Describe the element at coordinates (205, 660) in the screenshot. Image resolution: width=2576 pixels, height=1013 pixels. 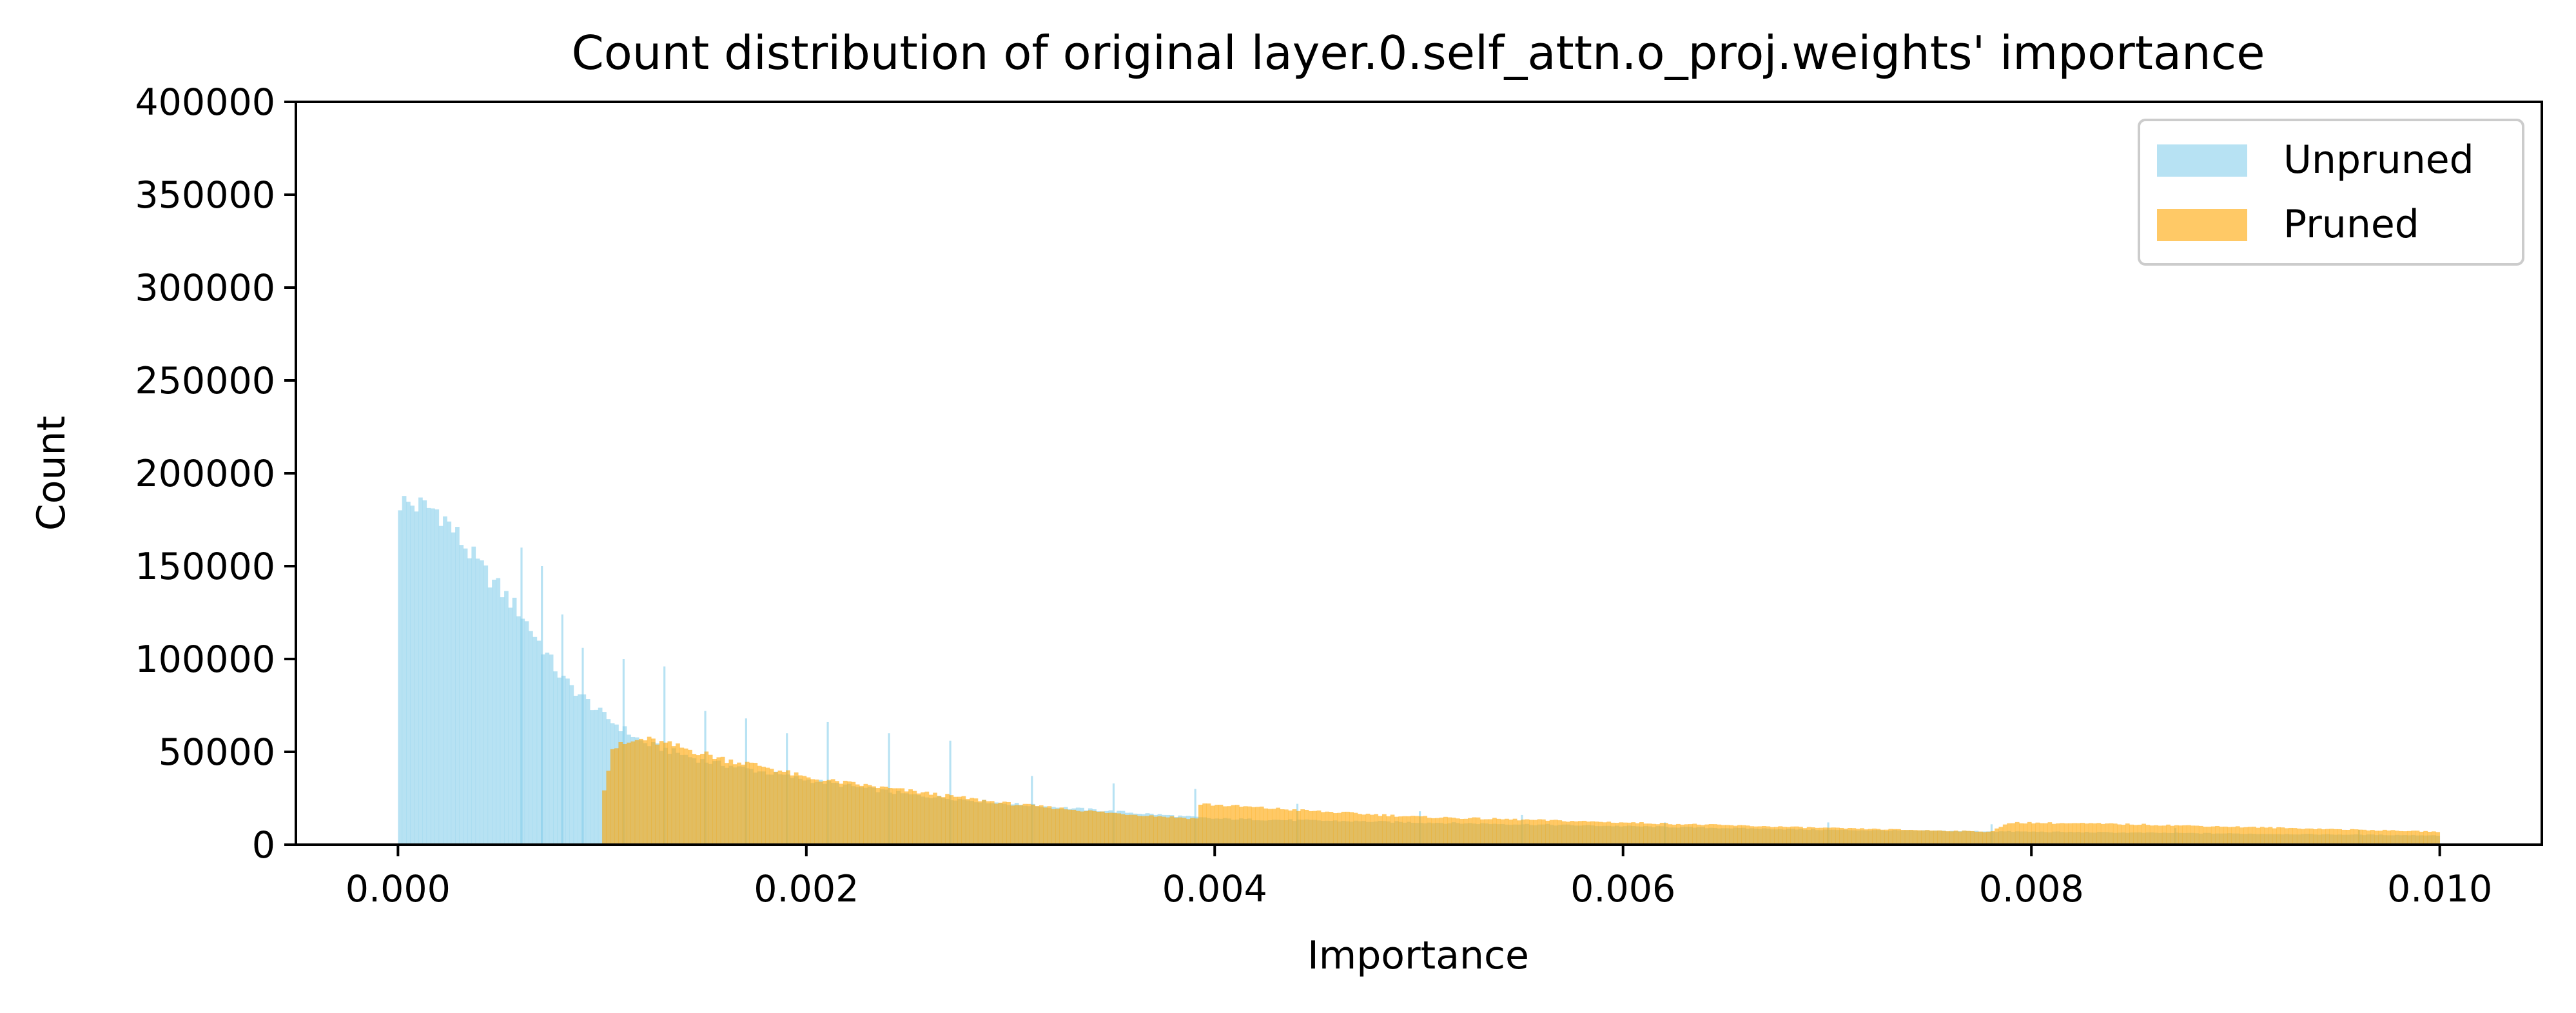
I see `y-tick-label: 100000` at that location.